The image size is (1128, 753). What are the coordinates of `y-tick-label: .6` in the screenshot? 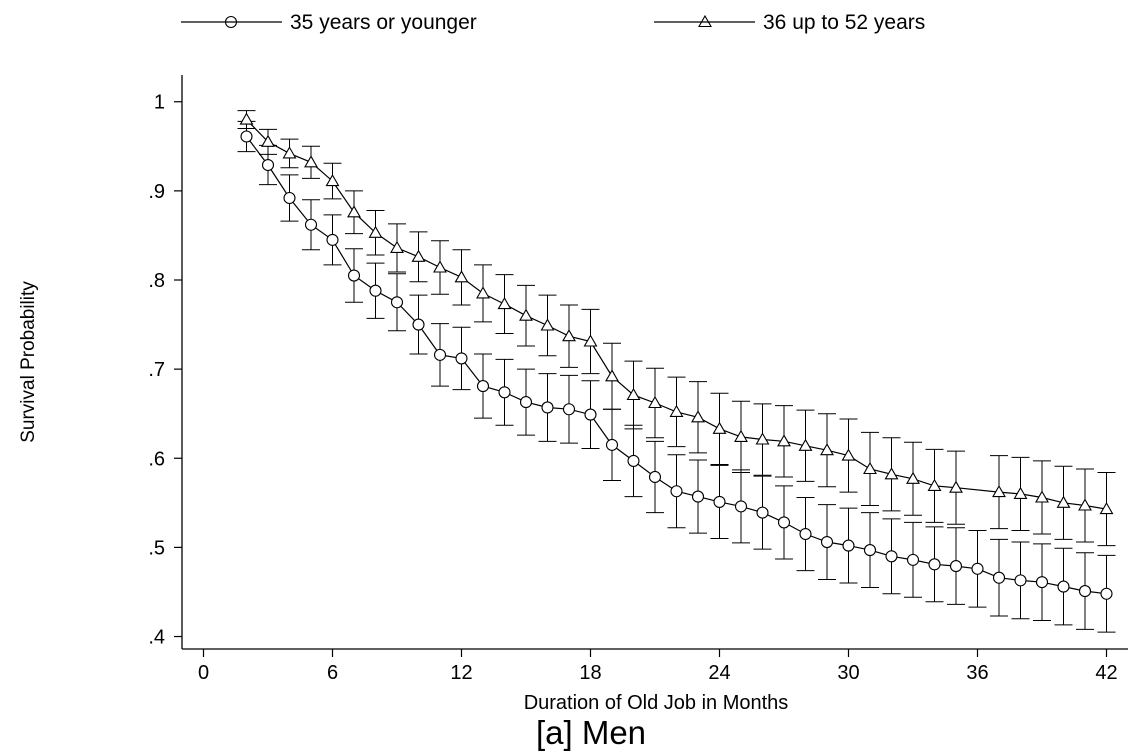 It's located at (156, 459).